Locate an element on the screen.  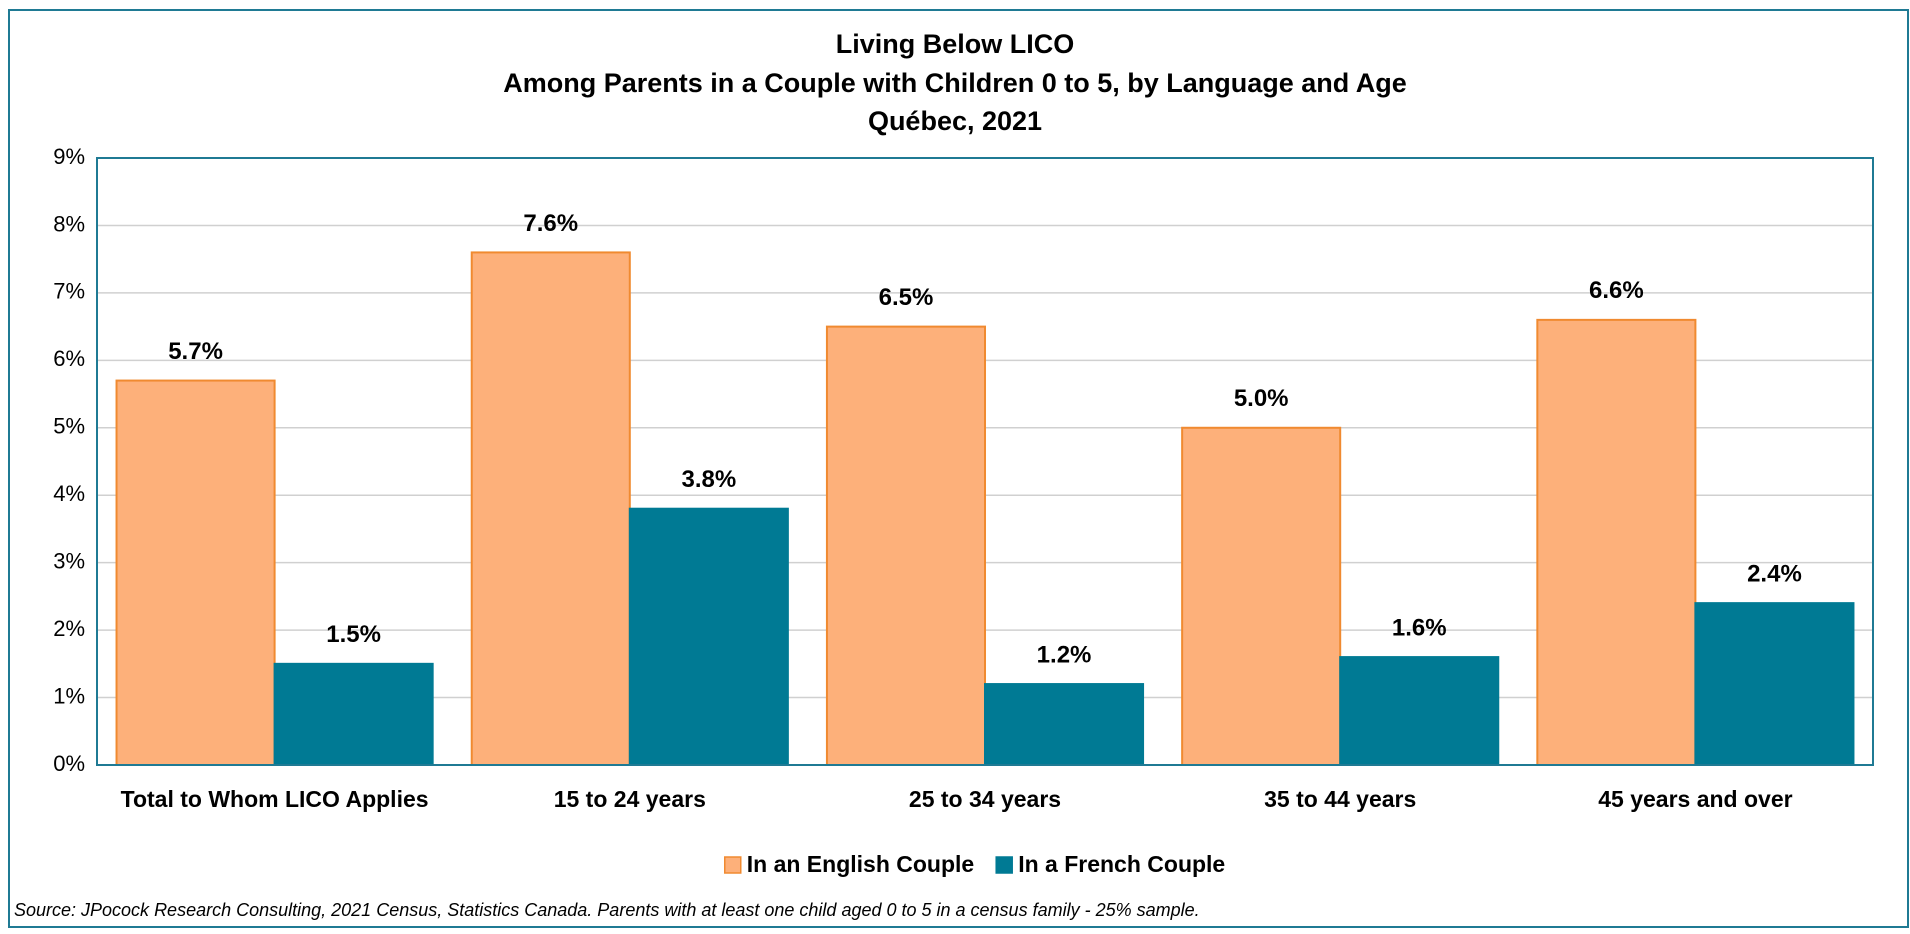
data-label: 6.5% is located at coordinates (906, 297).